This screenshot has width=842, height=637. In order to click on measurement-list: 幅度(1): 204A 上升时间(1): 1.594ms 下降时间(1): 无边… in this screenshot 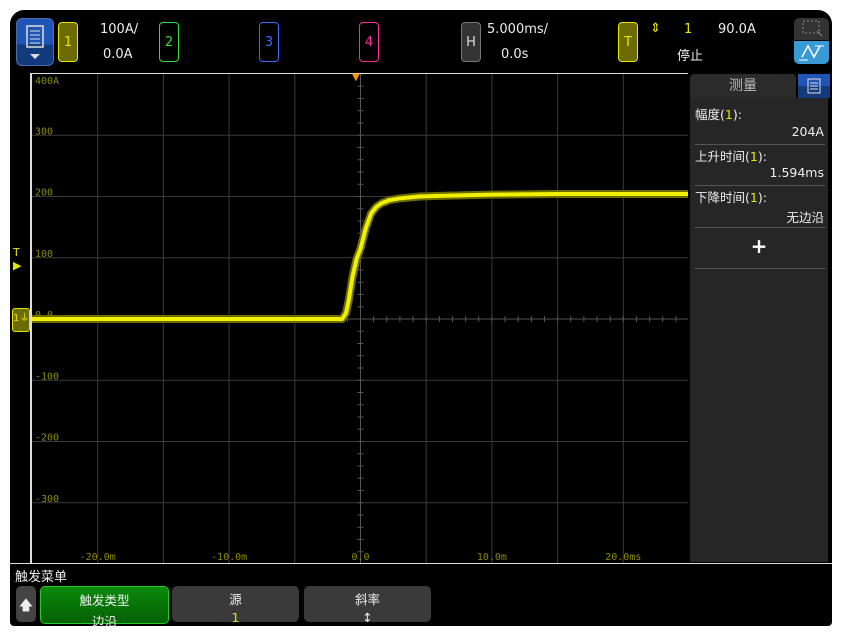, I will do `click(759, 330)`.